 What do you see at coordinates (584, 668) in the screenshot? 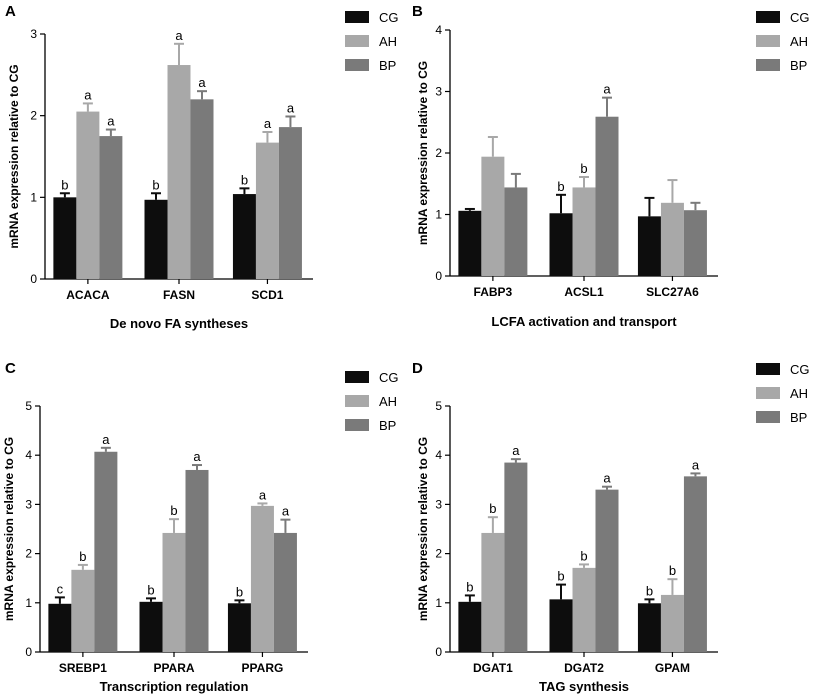
I see `category-label-dgat2: DGAT2` at bounding box center [584, 668].